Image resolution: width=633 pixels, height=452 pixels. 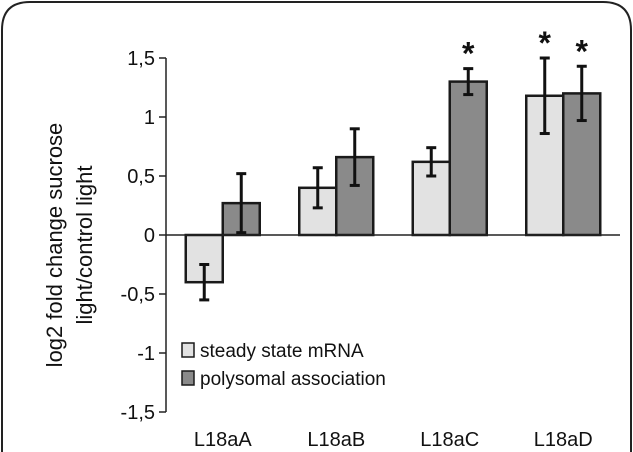 I want to click on legend-label: polysomal association, so click(x=293, y=379).